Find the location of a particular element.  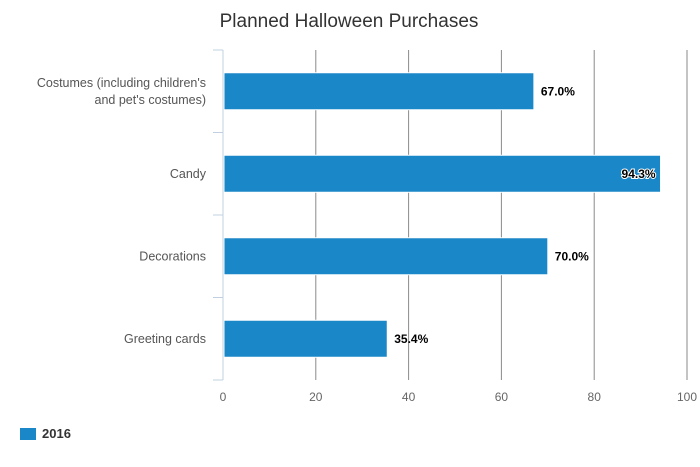

x-tick-label: 80 is located at coordinates (595, 397).